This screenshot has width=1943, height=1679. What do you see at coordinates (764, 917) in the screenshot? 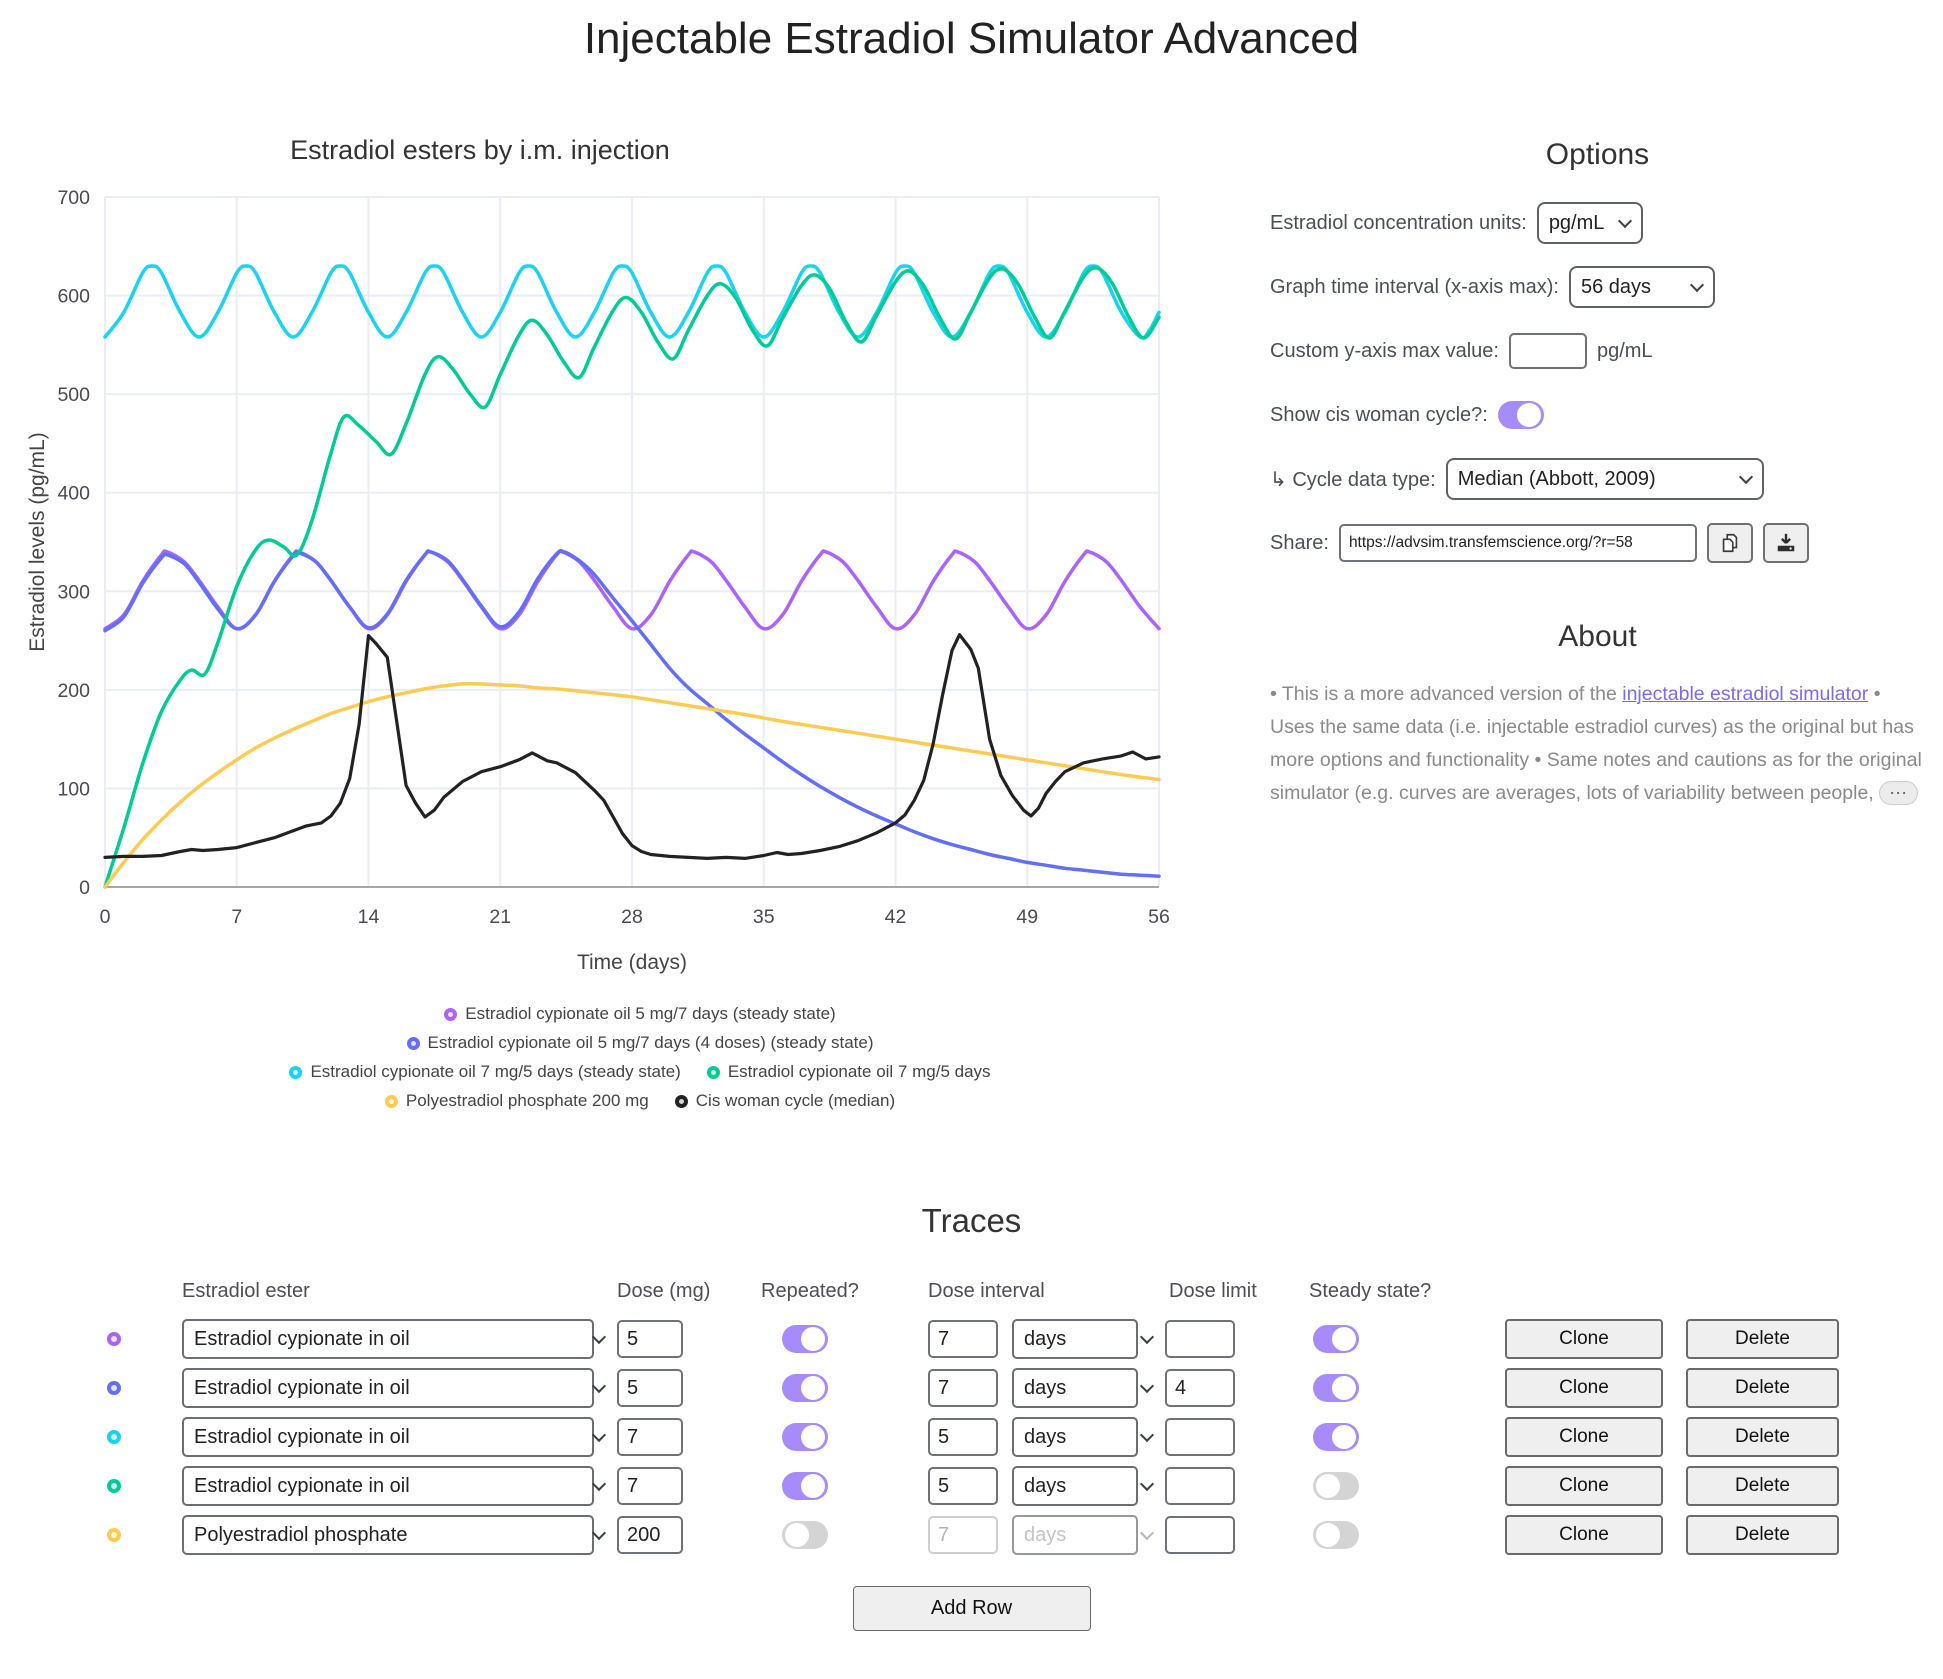
I see `x-tick-label: 35` at bounding box center [764, 917].